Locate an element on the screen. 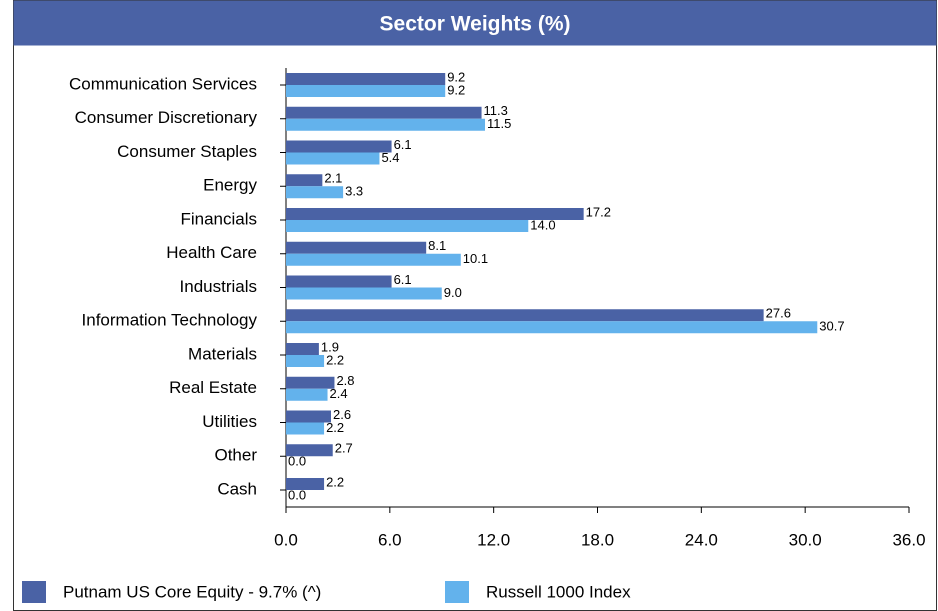  data-label: 2.6 is located at coordinates (342, 414).